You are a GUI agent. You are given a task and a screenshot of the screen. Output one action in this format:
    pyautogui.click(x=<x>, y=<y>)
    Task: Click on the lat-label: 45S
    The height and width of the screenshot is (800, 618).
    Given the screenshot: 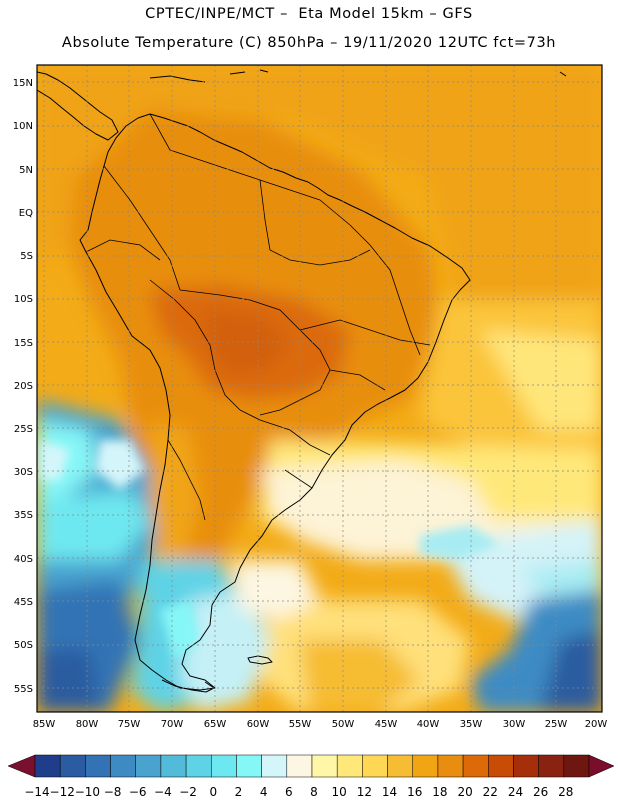 What is the action you would take?
    pyautogui.click(x=23, y=602)
    